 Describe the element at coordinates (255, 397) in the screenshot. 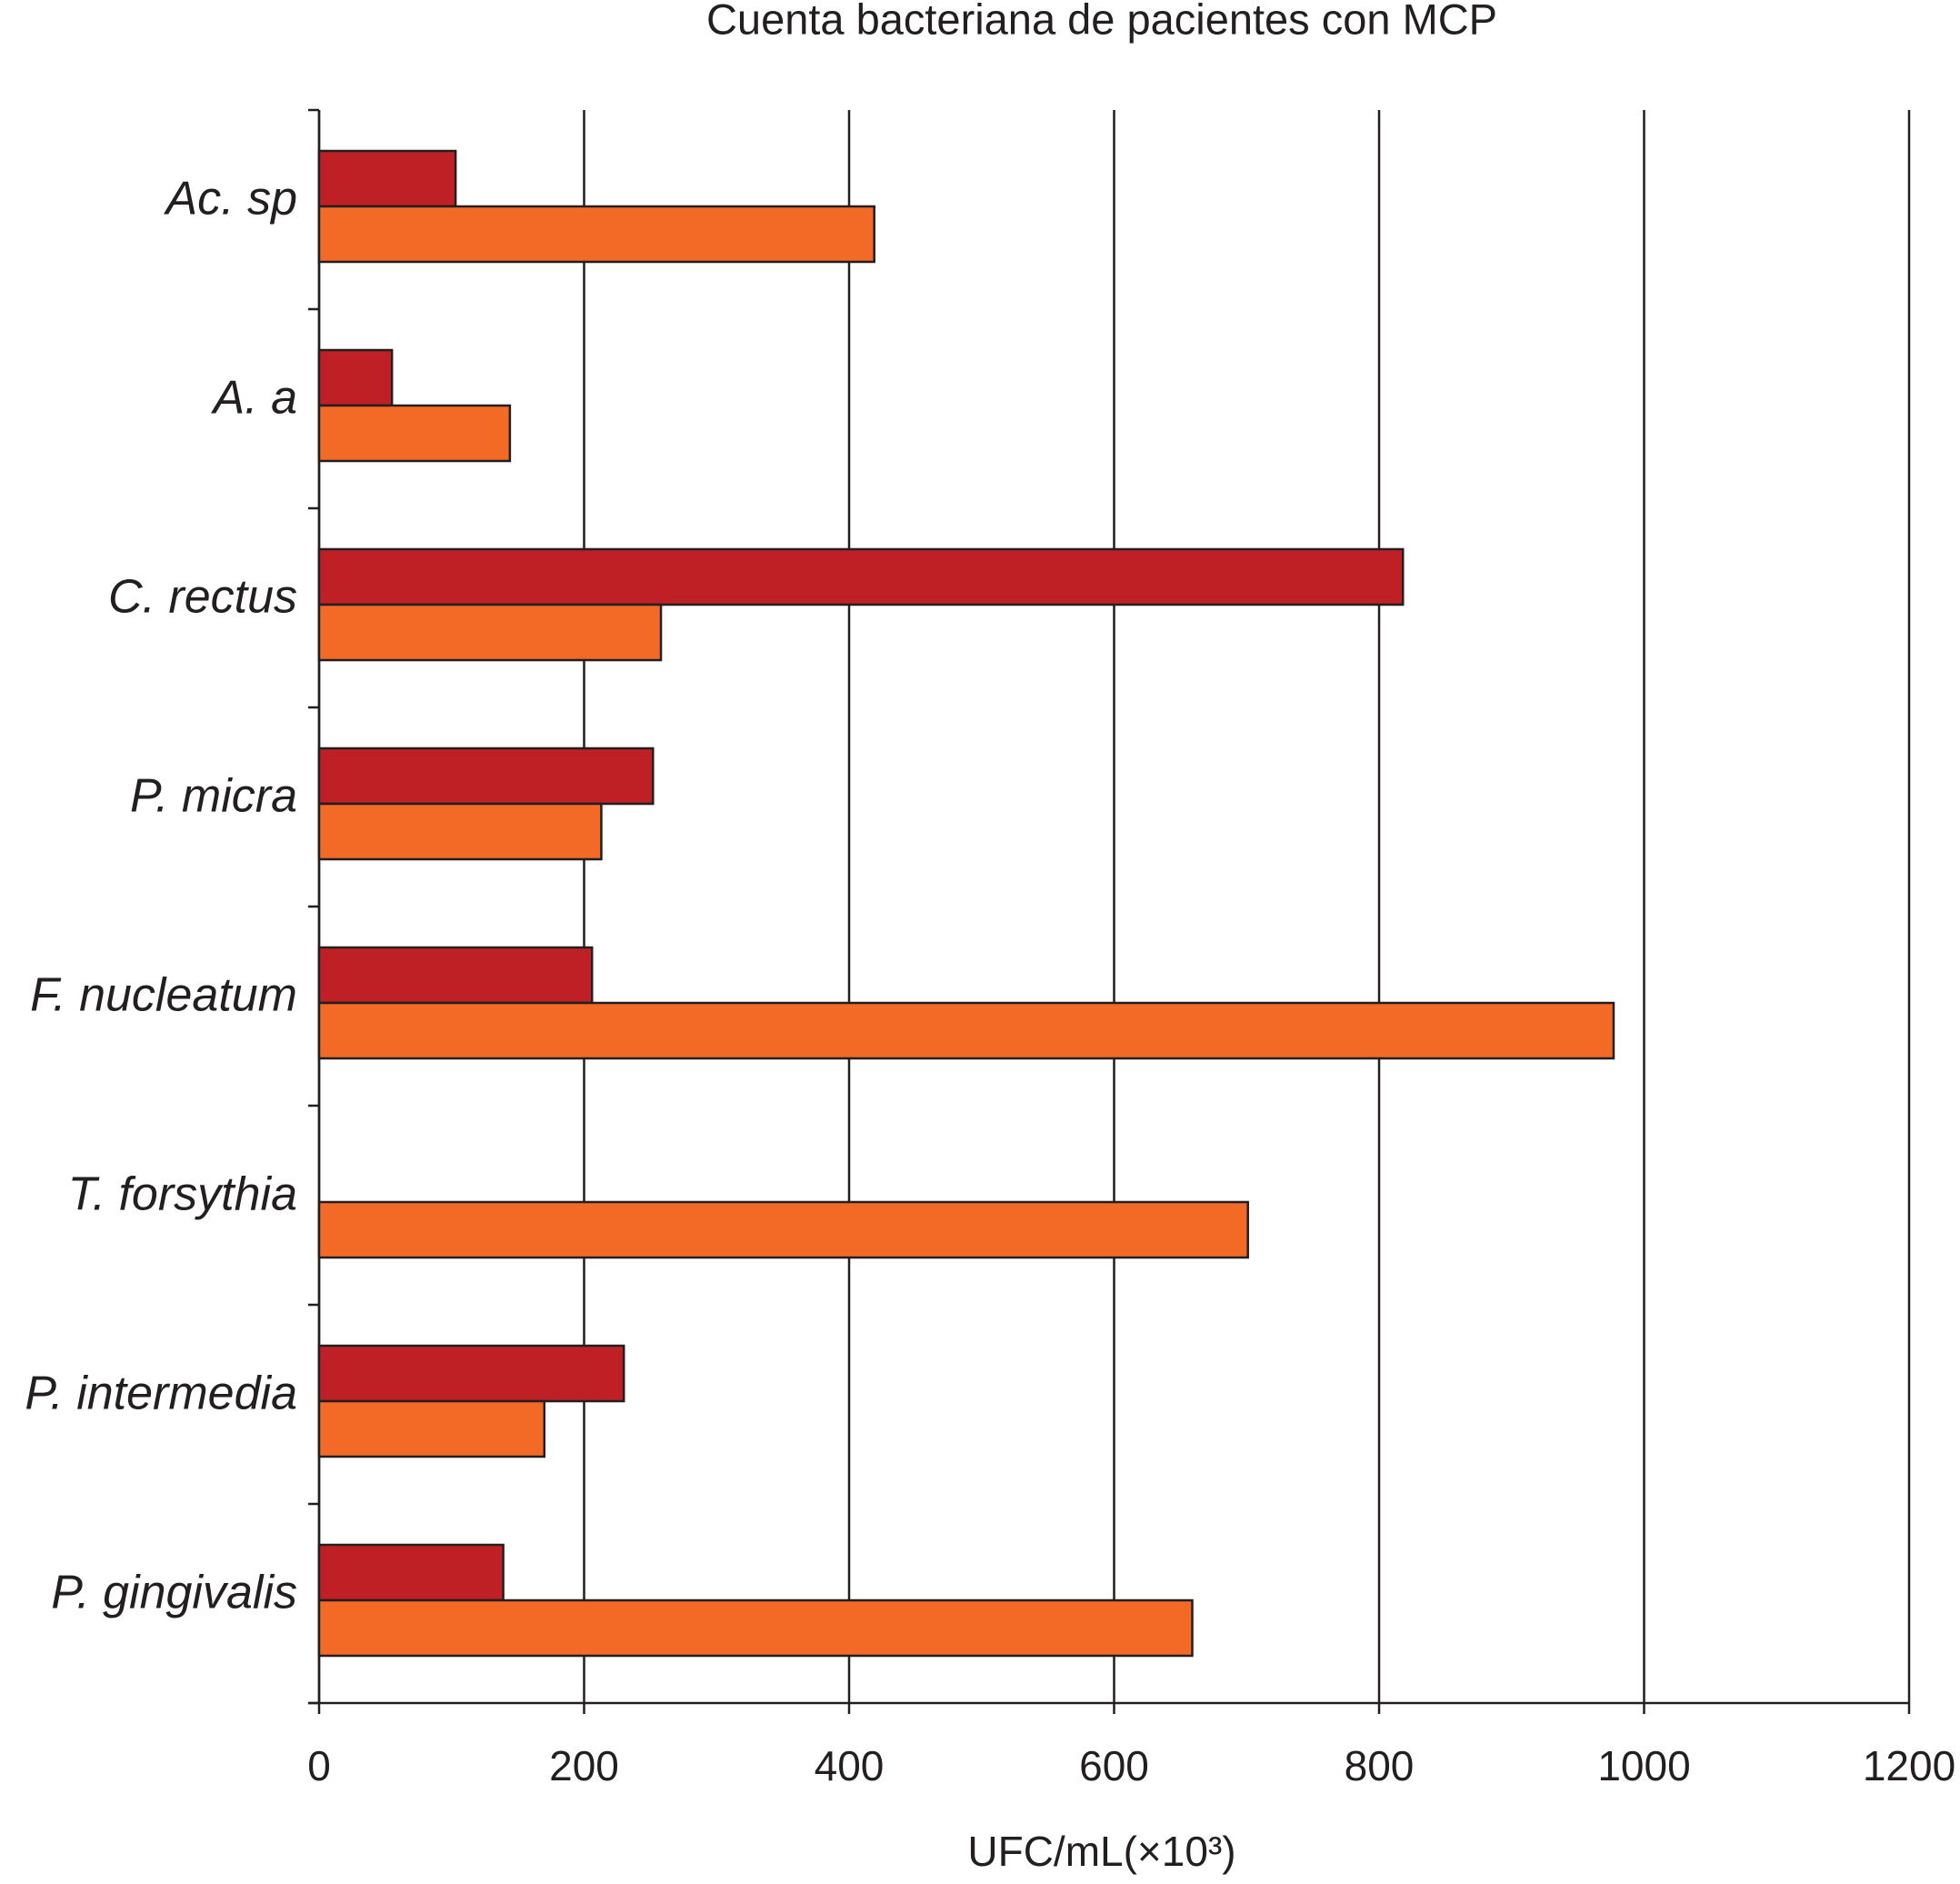

I see `category-label: A. a` at that location.